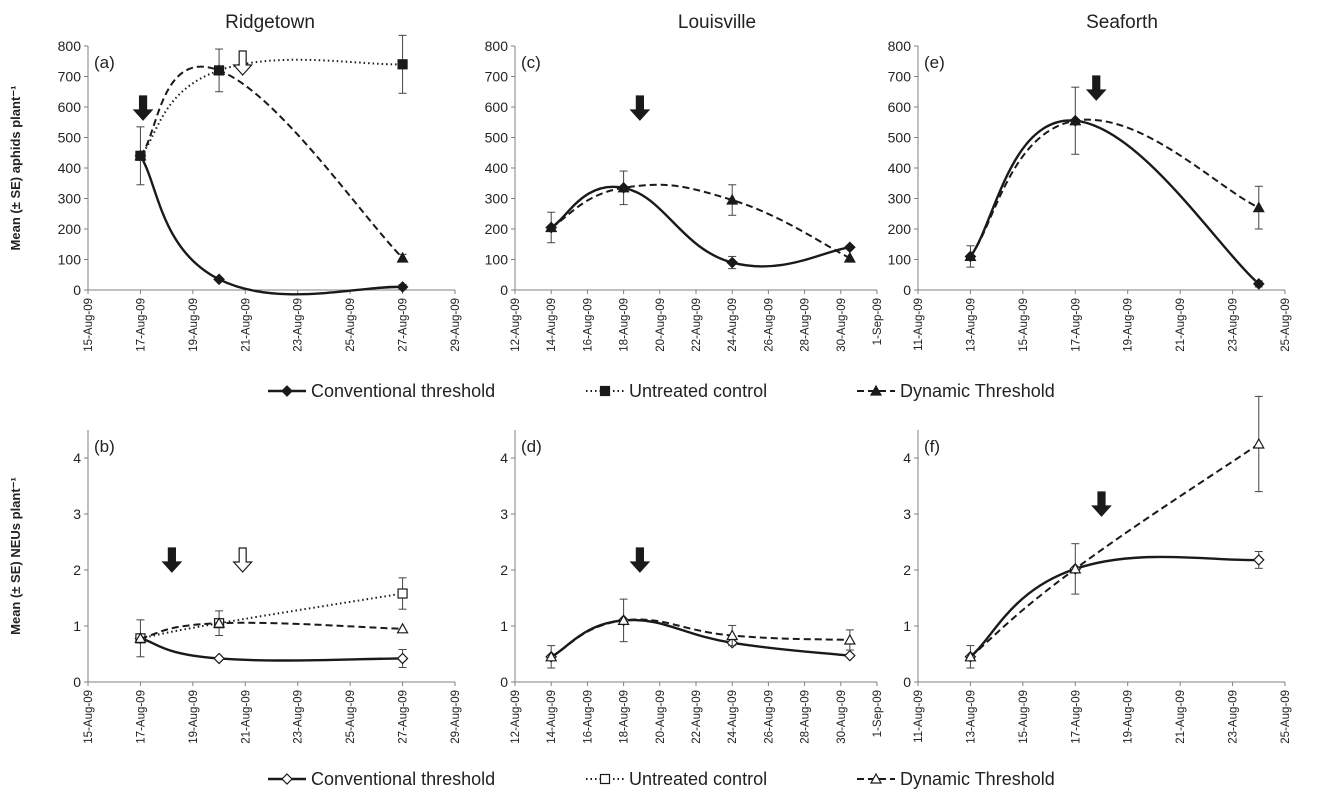 This screenshot has height=792, width=1318. Describe the element at coordinates (661, 325) in the screenshot. I see `x-tick-label: 20-Aug-09` at that location.